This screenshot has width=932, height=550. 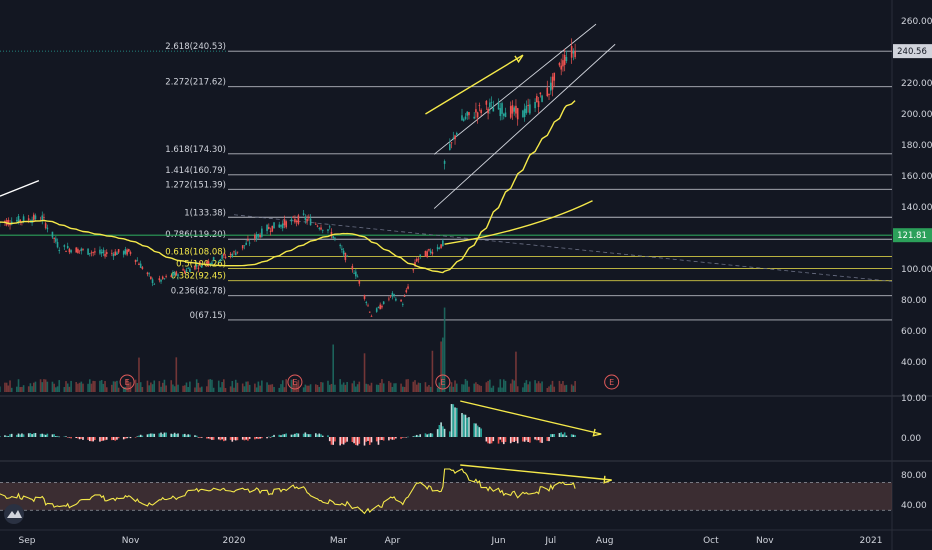 I want to click on fib-level-label: 0.618(108.08), so click(x=195, y=252).